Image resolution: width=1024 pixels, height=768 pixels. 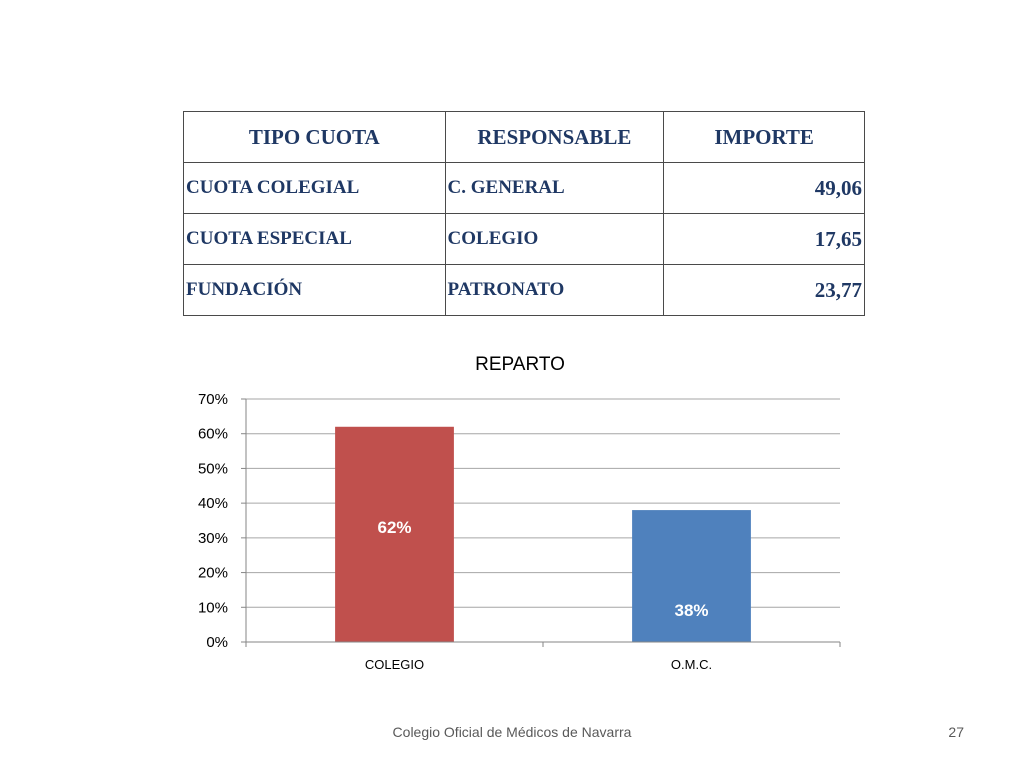 What do you see at coordinates (394, 527) in the screenshot?
I see `data-label: 62%` at bounding box center [394, 527].